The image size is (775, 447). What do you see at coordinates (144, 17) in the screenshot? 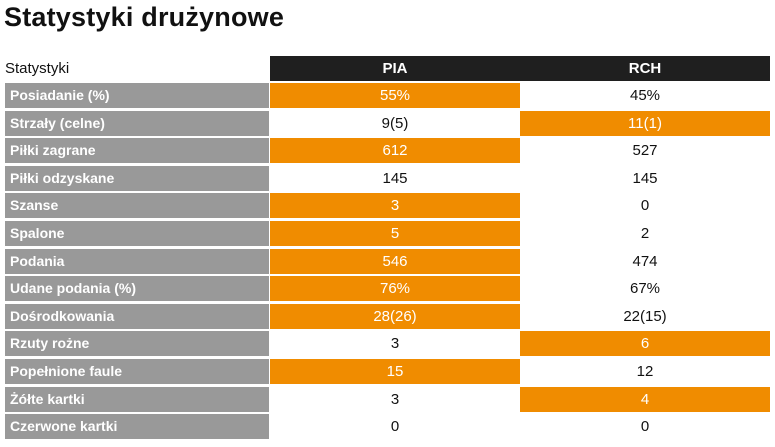
I see `page-title: Statystyki drużynowe` at bounding box center [144, 17].